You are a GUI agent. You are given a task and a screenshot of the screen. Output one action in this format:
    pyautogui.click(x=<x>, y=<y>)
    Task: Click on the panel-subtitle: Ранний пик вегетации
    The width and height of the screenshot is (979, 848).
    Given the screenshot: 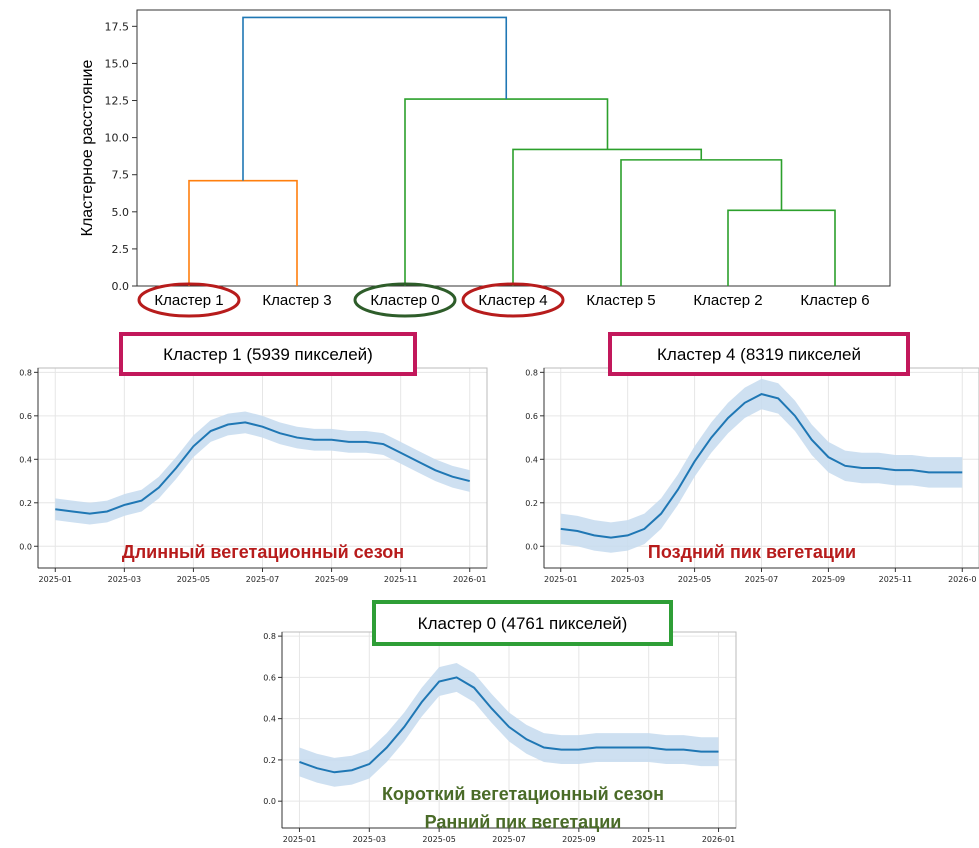 What is the action you would take?
    pyautogui.click(x=523, y=822)
    